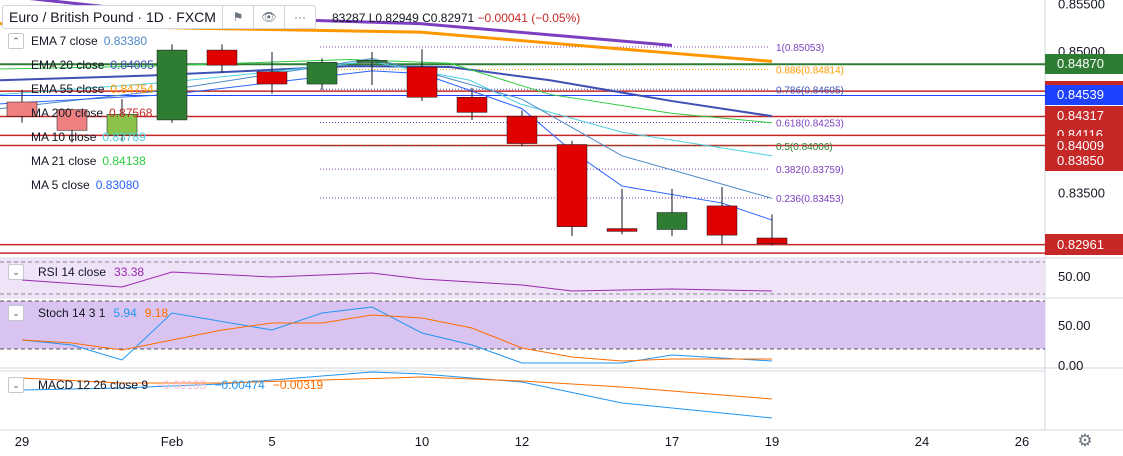 This screenshot has height=456, width=1123. I want to click on rsi-legend: ⌄ RSI 14 close 33.38, so click(76, 272).